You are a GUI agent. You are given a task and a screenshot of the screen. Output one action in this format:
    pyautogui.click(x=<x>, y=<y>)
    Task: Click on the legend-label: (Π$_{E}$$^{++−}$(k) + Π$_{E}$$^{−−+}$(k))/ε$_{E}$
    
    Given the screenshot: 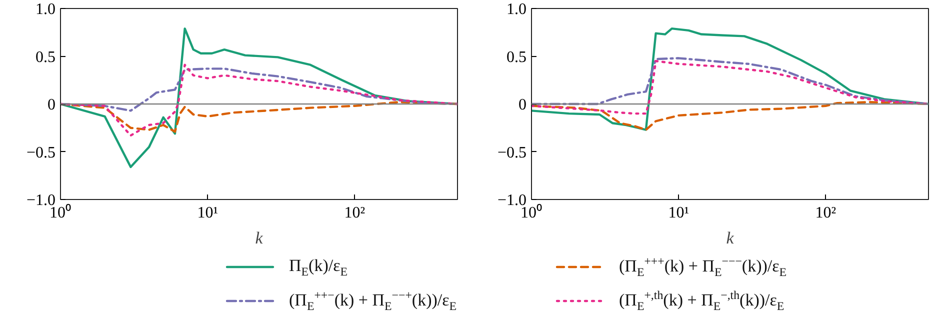 What is the action you would take?
    pyautogui.click(x=373, y=301)
    